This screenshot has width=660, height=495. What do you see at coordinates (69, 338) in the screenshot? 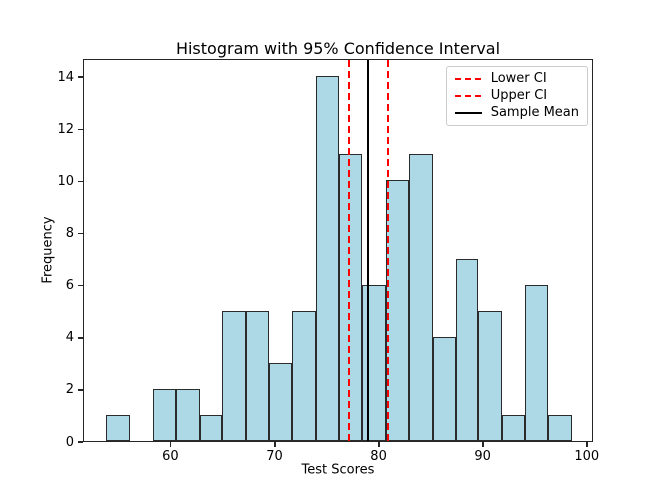
I see `y-tick-label: 4` at bounding box center [69, 338].